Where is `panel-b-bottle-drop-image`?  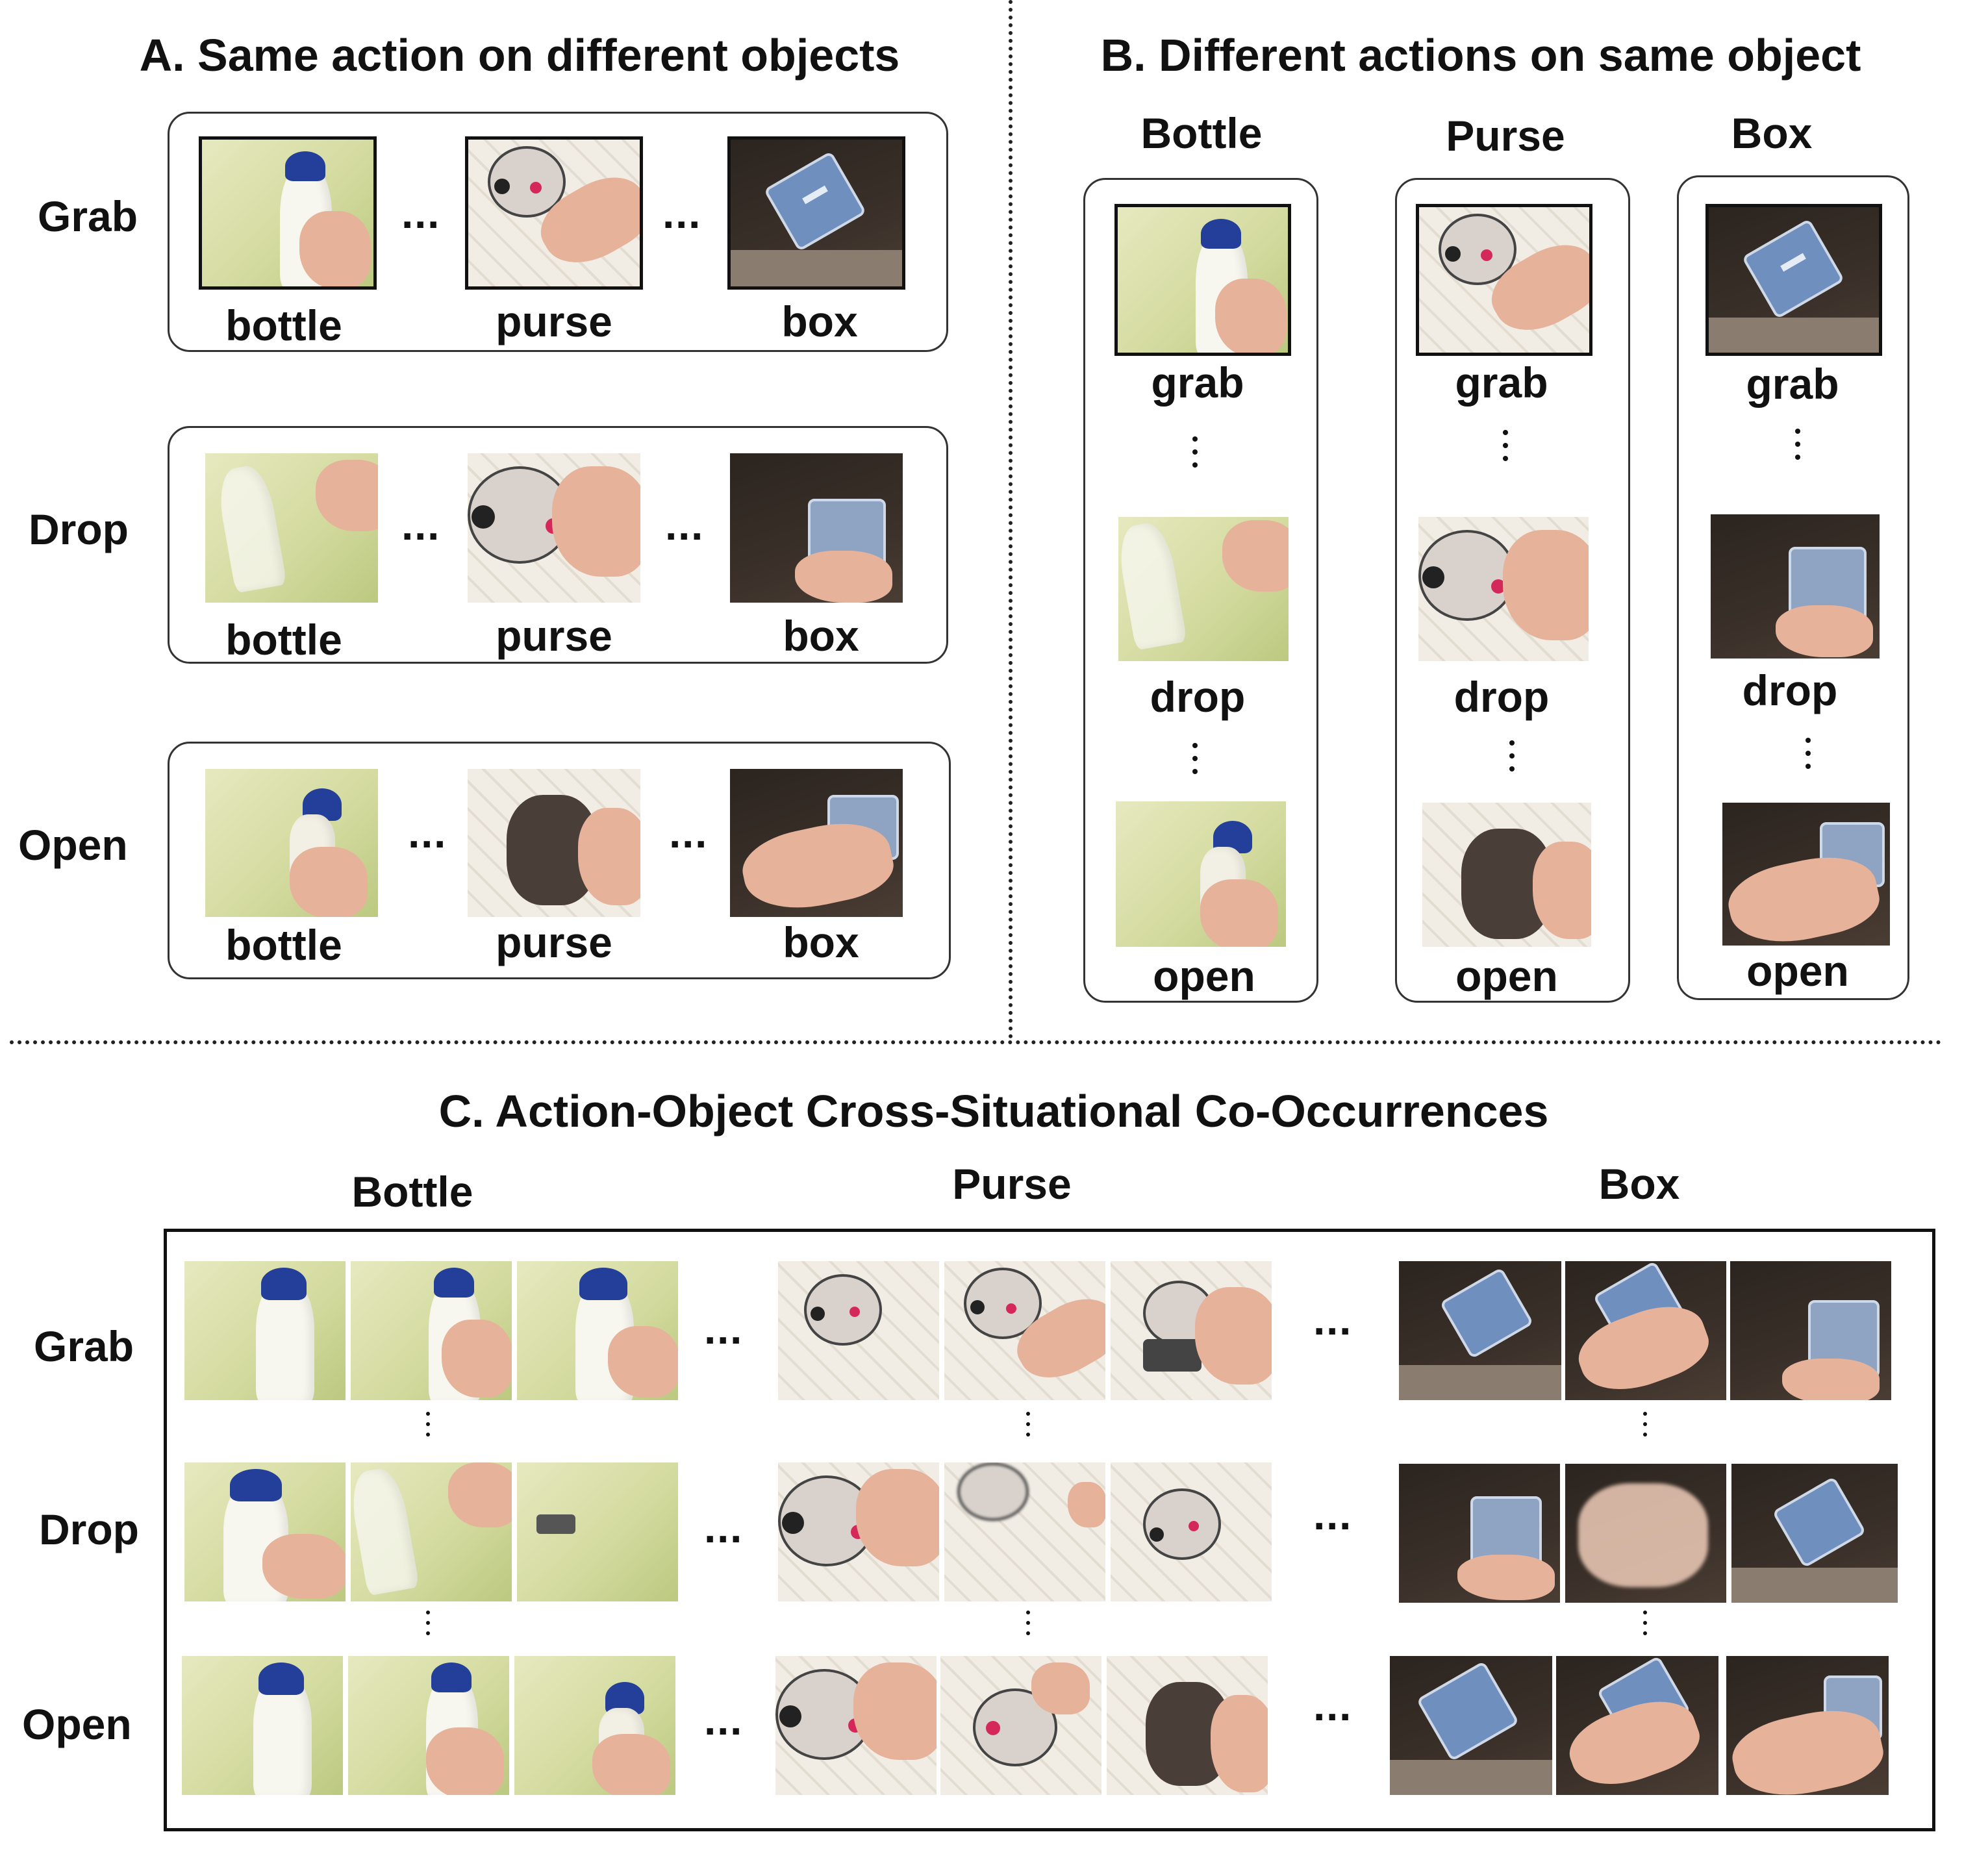
panel-b-bottle-drop-image is located at coordinates (1203, 589).